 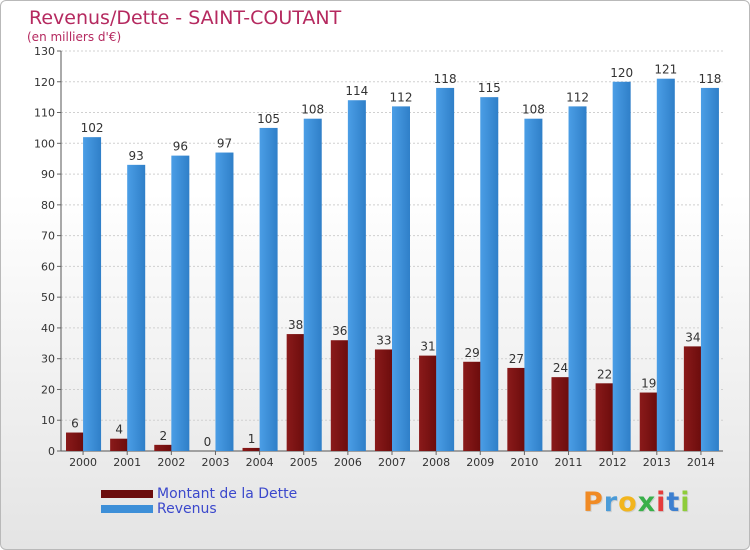 What do you see at coordinates (427, 347) in the screenshot?
I see `data-label-dette: 31` at bounding box center [427, 347].